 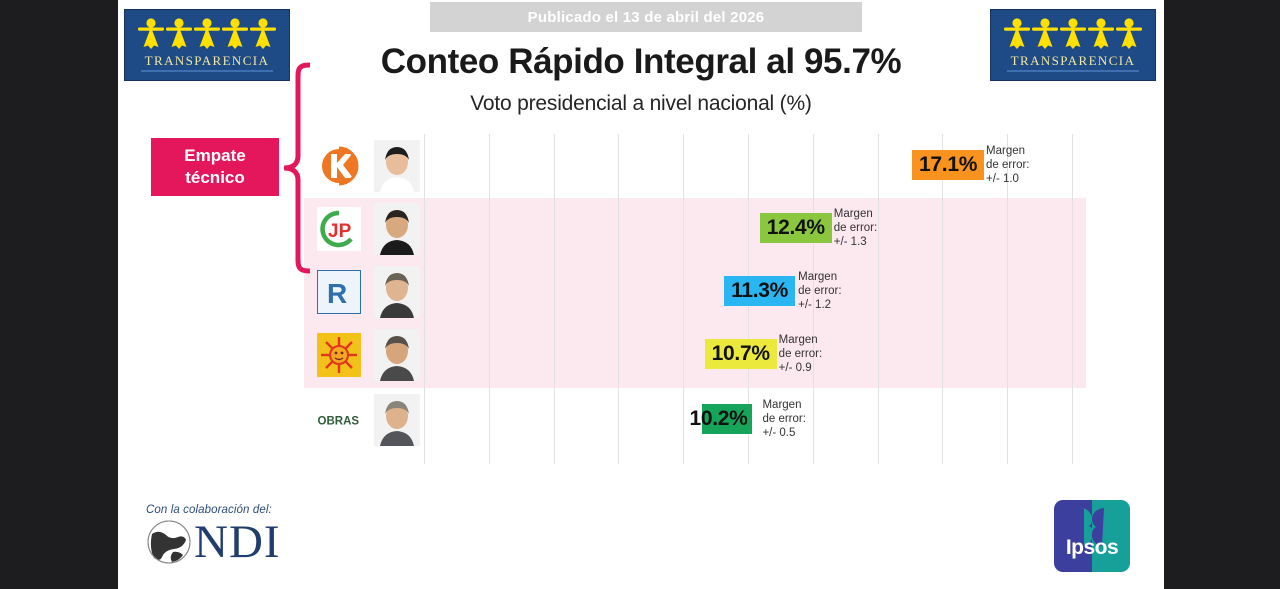 What do you see at coordinates (339, 166) in the screenshot?
I see `party-logo-k-icon` at bounding box center [339, 166].